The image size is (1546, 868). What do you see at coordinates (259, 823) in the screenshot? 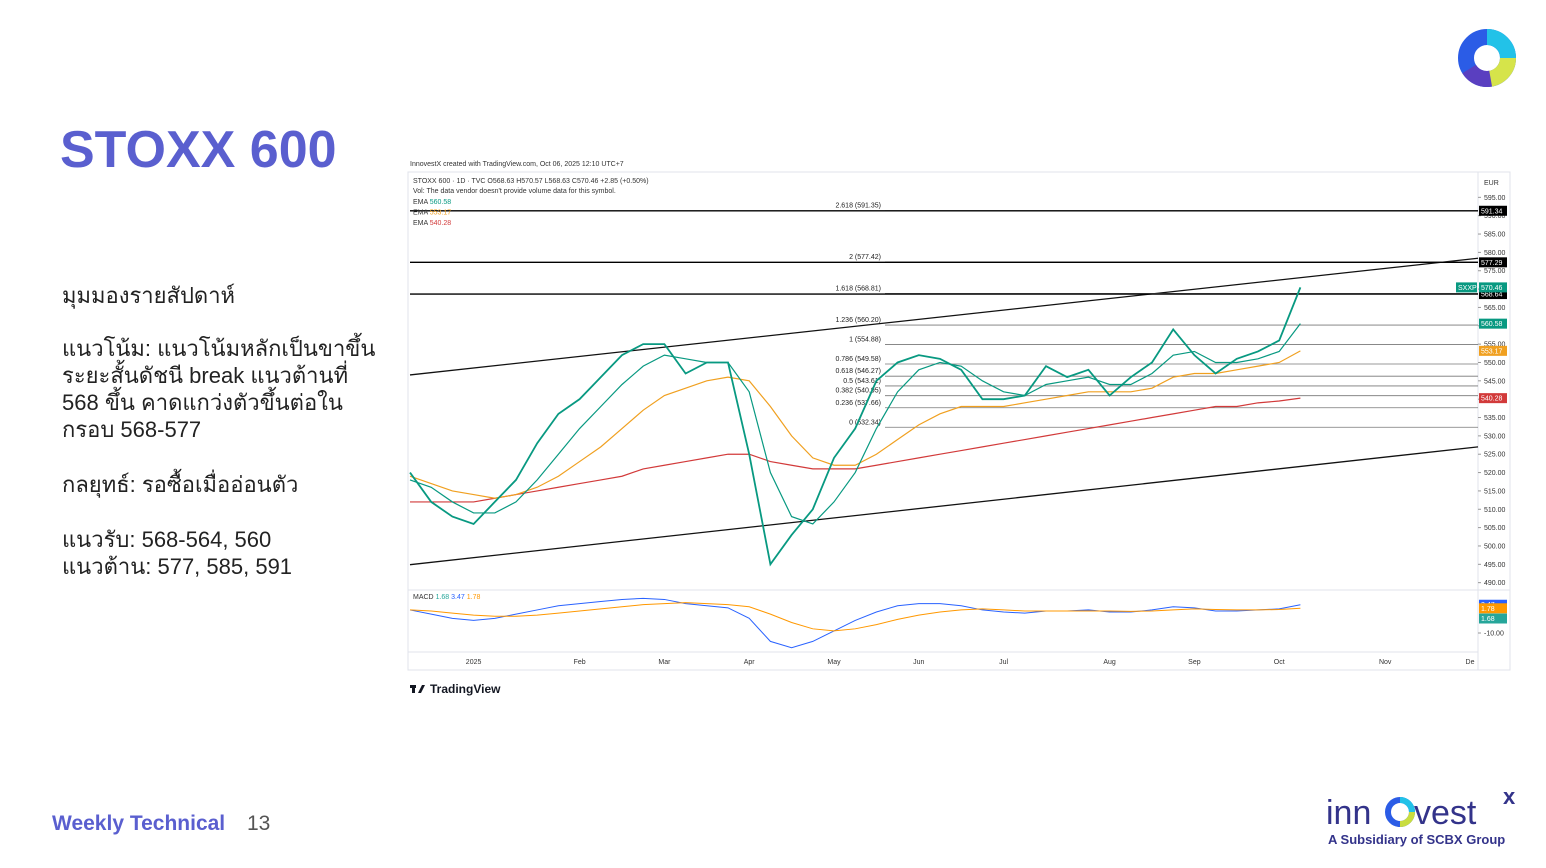
I see `page-number: 13` at bounding box center [259, 823].